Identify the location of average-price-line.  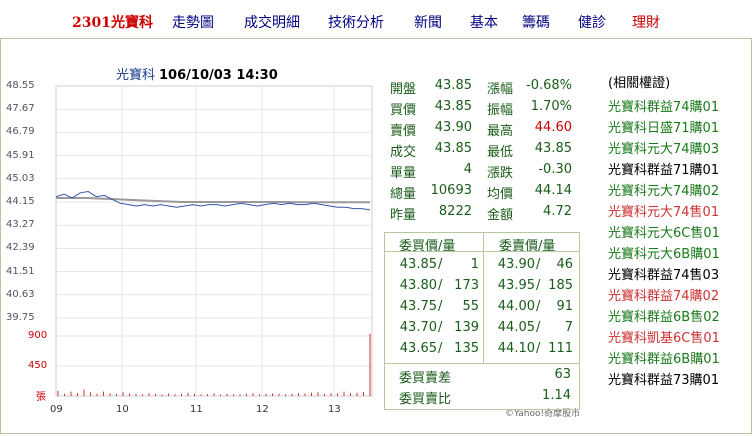
(213, 200).